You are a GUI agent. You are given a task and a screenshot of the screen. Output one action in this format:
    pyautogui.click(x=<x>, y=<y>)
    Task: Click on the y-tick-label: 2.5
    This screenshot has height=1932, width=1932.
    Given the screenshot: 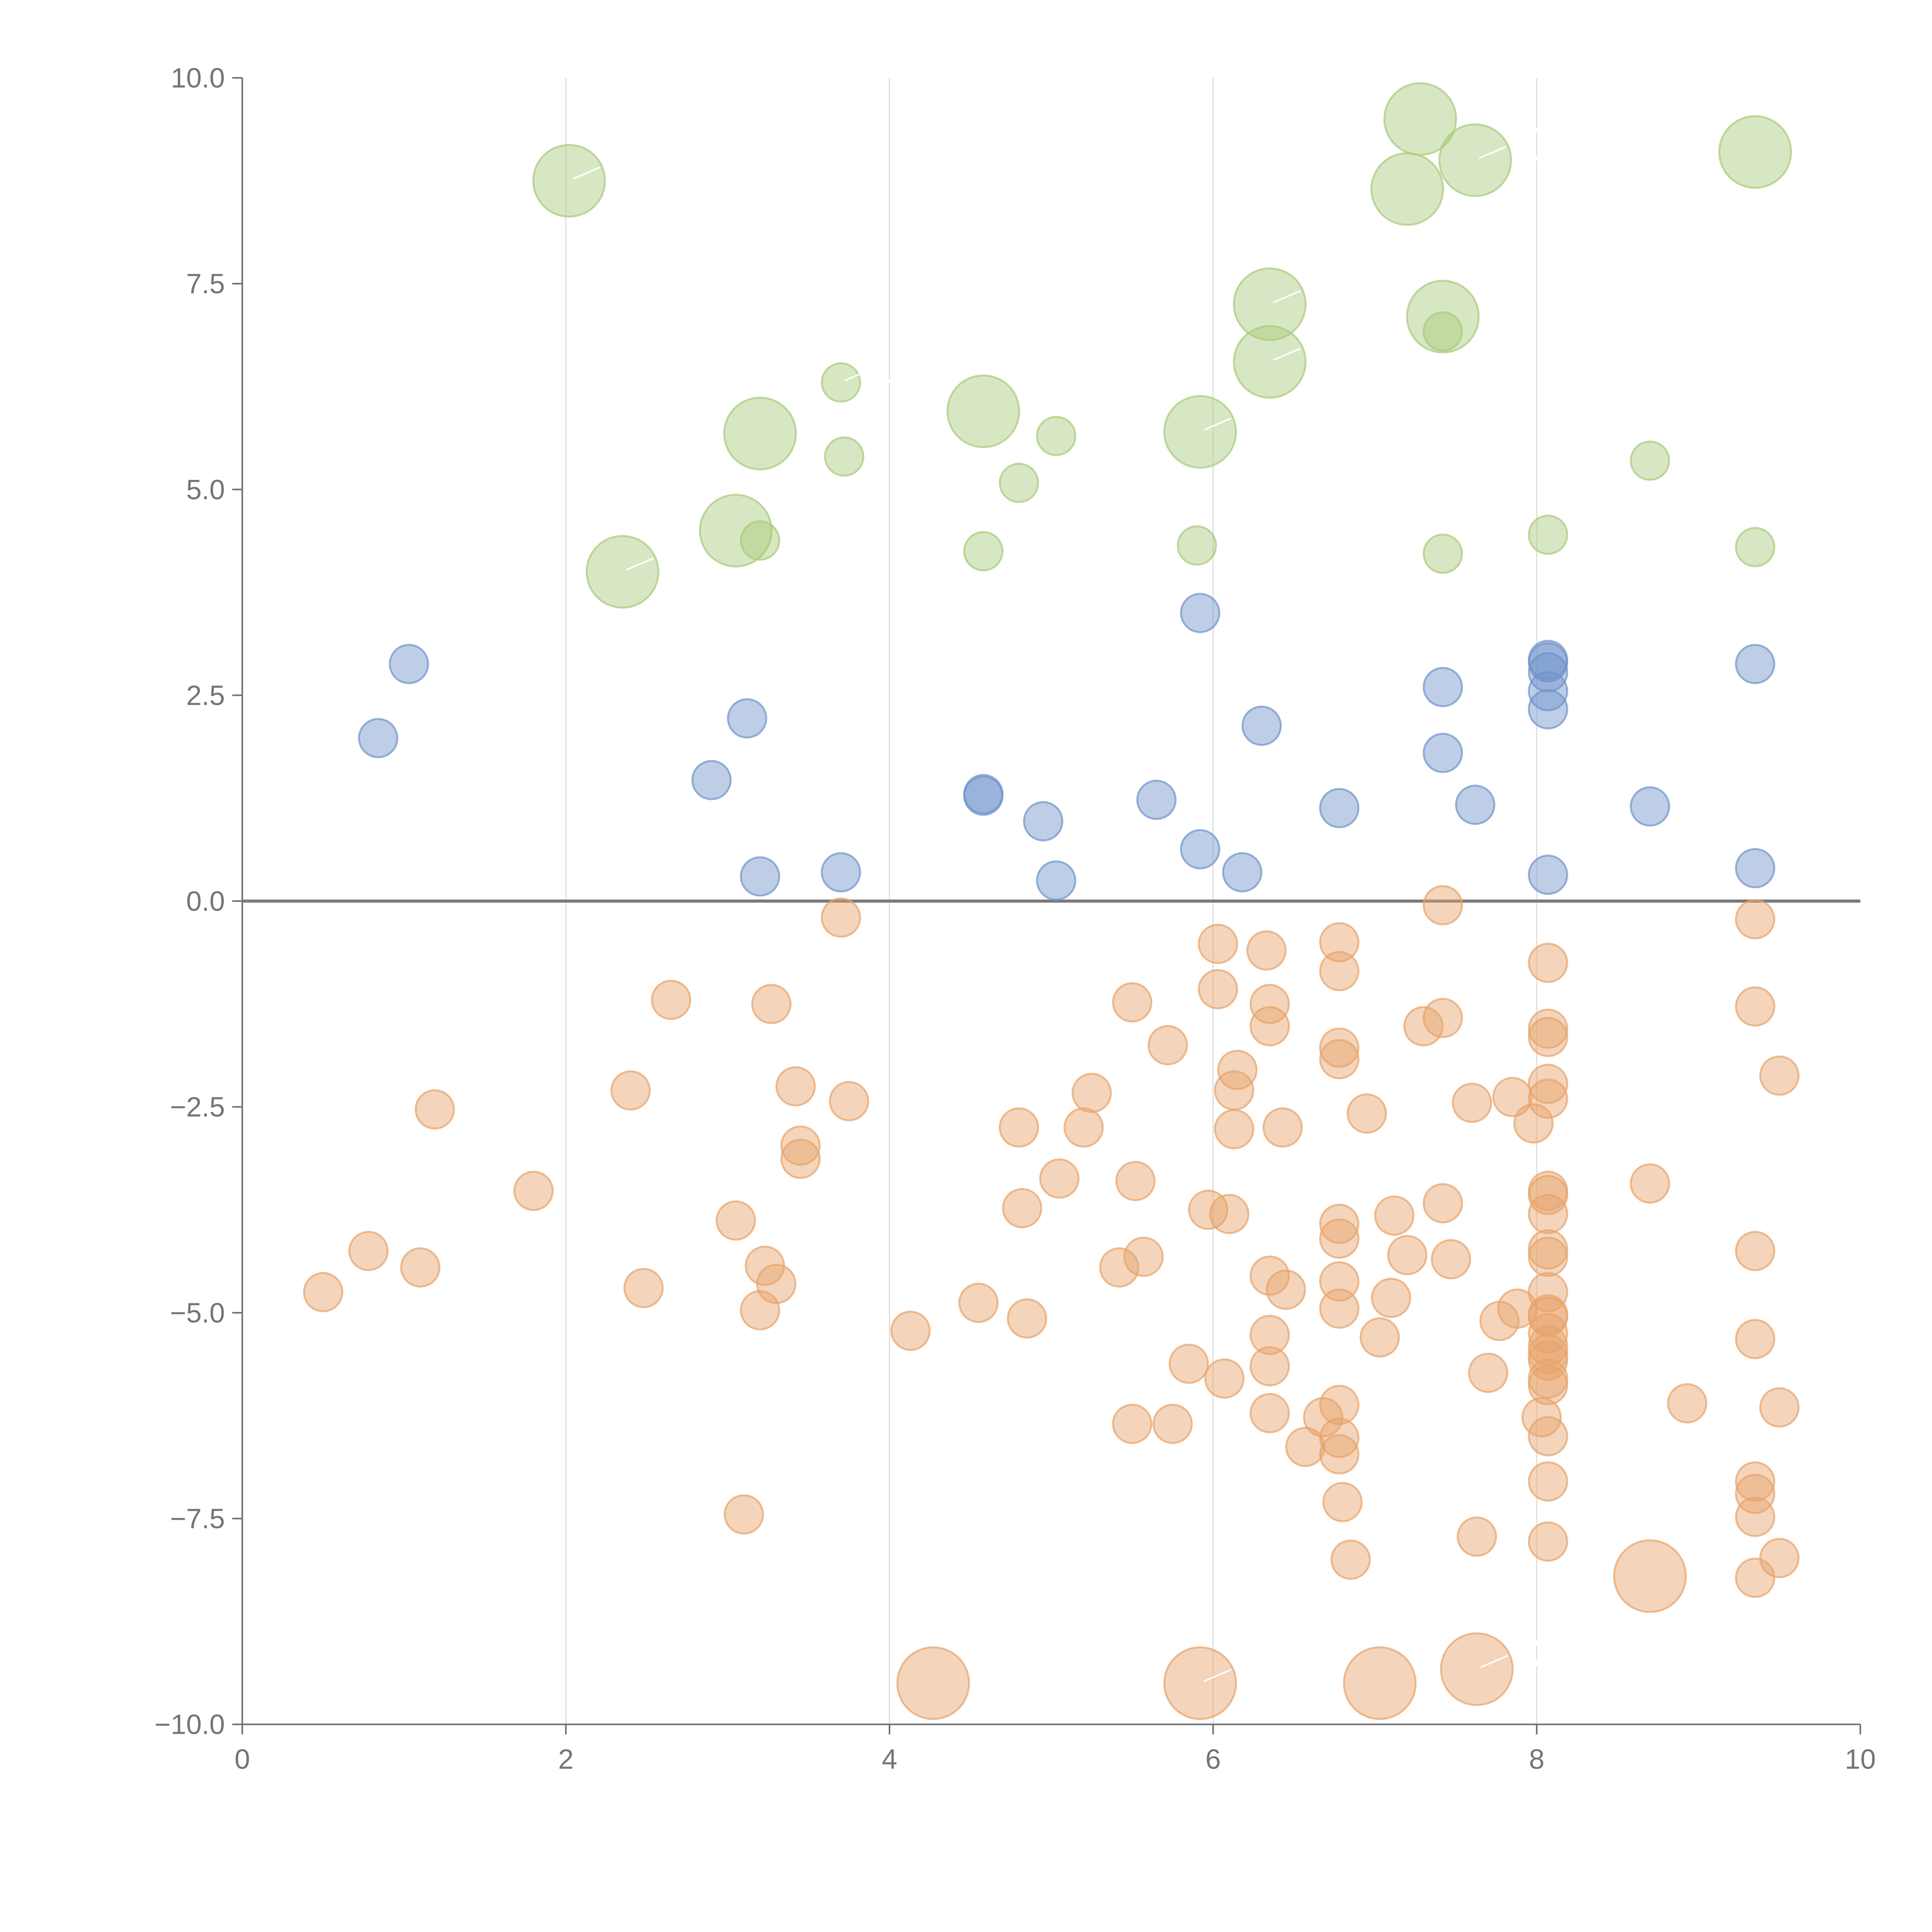 What is the action you would take?
    pyautogui.click(x=205, y=695)
    